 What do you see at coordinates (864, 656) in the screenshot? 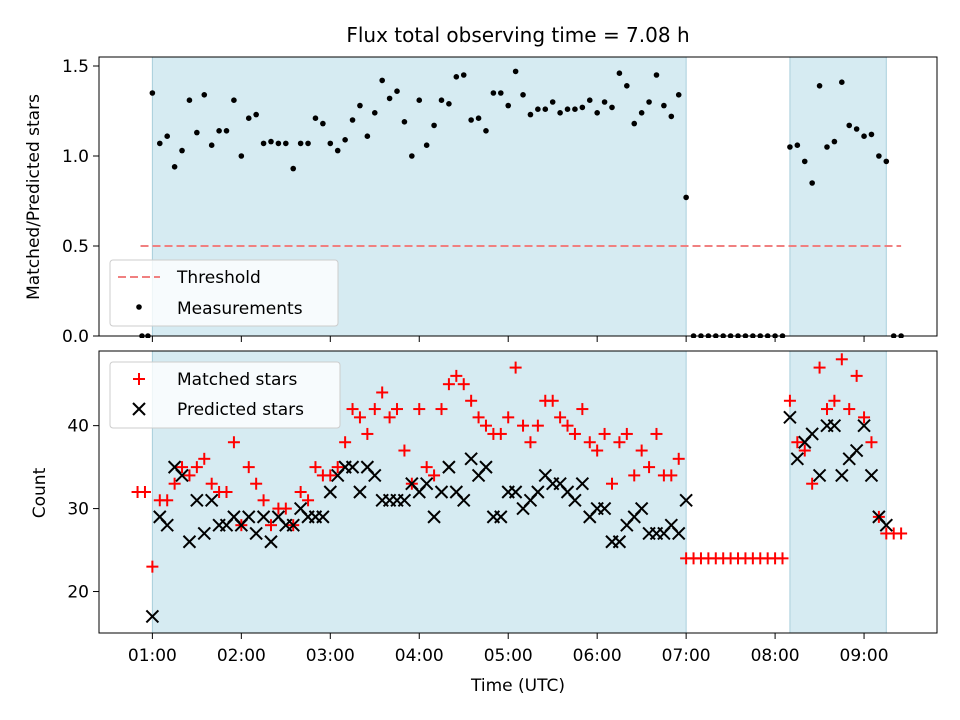
I see `x-tick-label: 09:00` at bounding box center [864, 656].